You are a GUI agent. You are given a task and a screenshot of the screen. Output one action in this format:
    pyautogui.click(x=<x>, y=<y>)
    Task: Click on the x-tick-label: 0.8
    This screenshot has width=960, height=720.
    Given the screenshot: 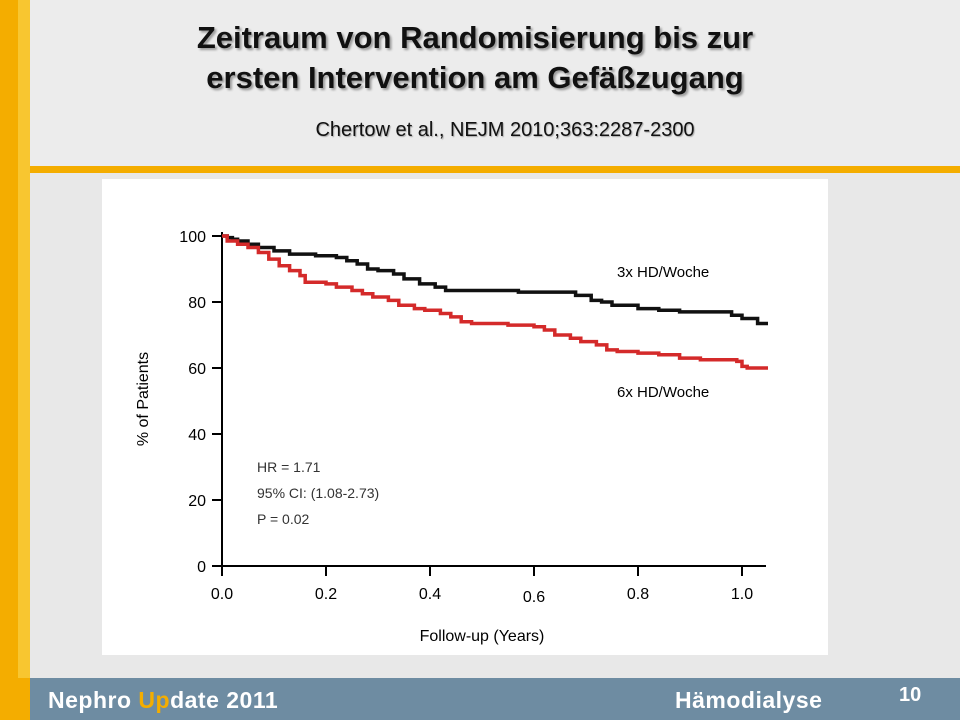 What is the action you would take?
    pyautogui.click(x=638, y=594)
    